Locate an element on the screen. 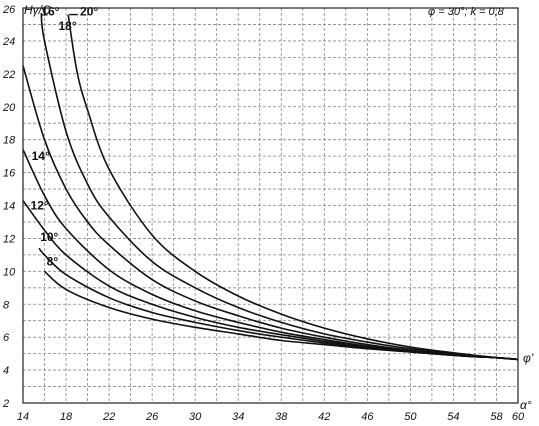  x-tick-label: 46 is located at coordinates (367, 417).